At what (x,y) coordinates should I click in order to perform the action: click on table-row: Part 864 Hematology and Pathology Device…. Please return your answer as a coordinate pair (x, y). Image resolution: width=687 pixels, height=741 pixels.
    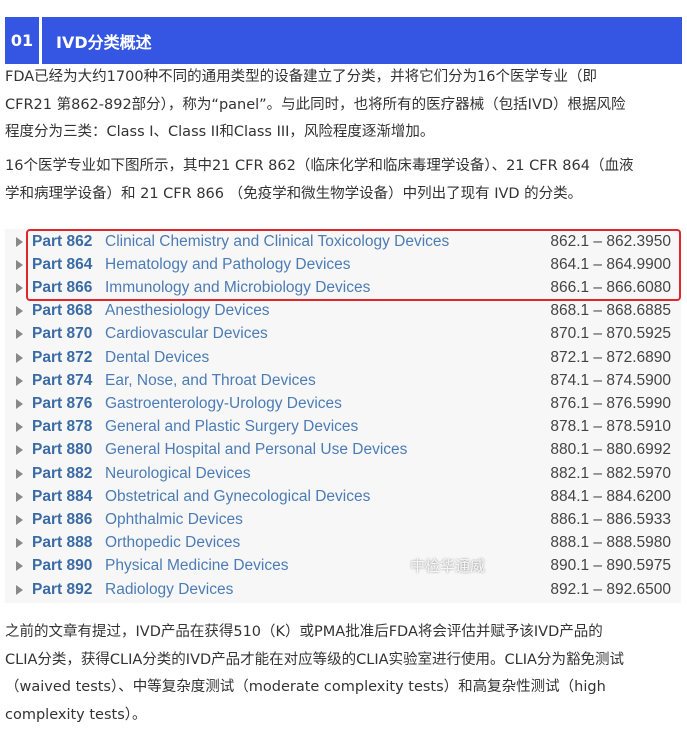
    Looking at the image, I should click on (343, 264).